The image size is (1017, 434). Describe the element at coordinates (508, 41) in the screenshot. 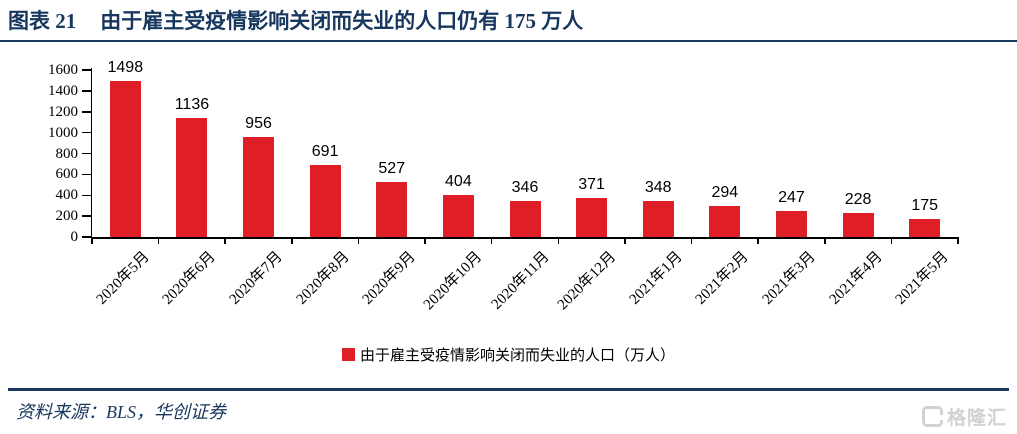

I see `title-divider-line` at that location.